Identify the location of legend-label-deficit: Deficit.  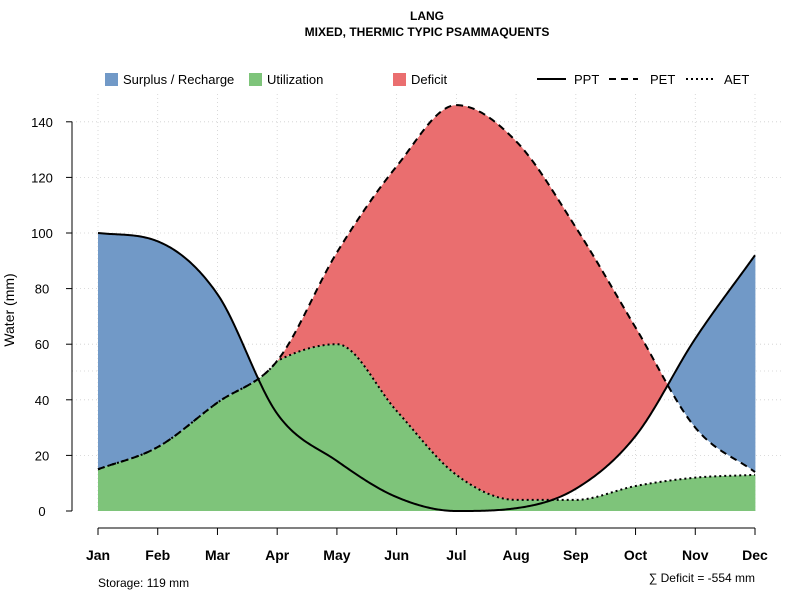
(429, 79).